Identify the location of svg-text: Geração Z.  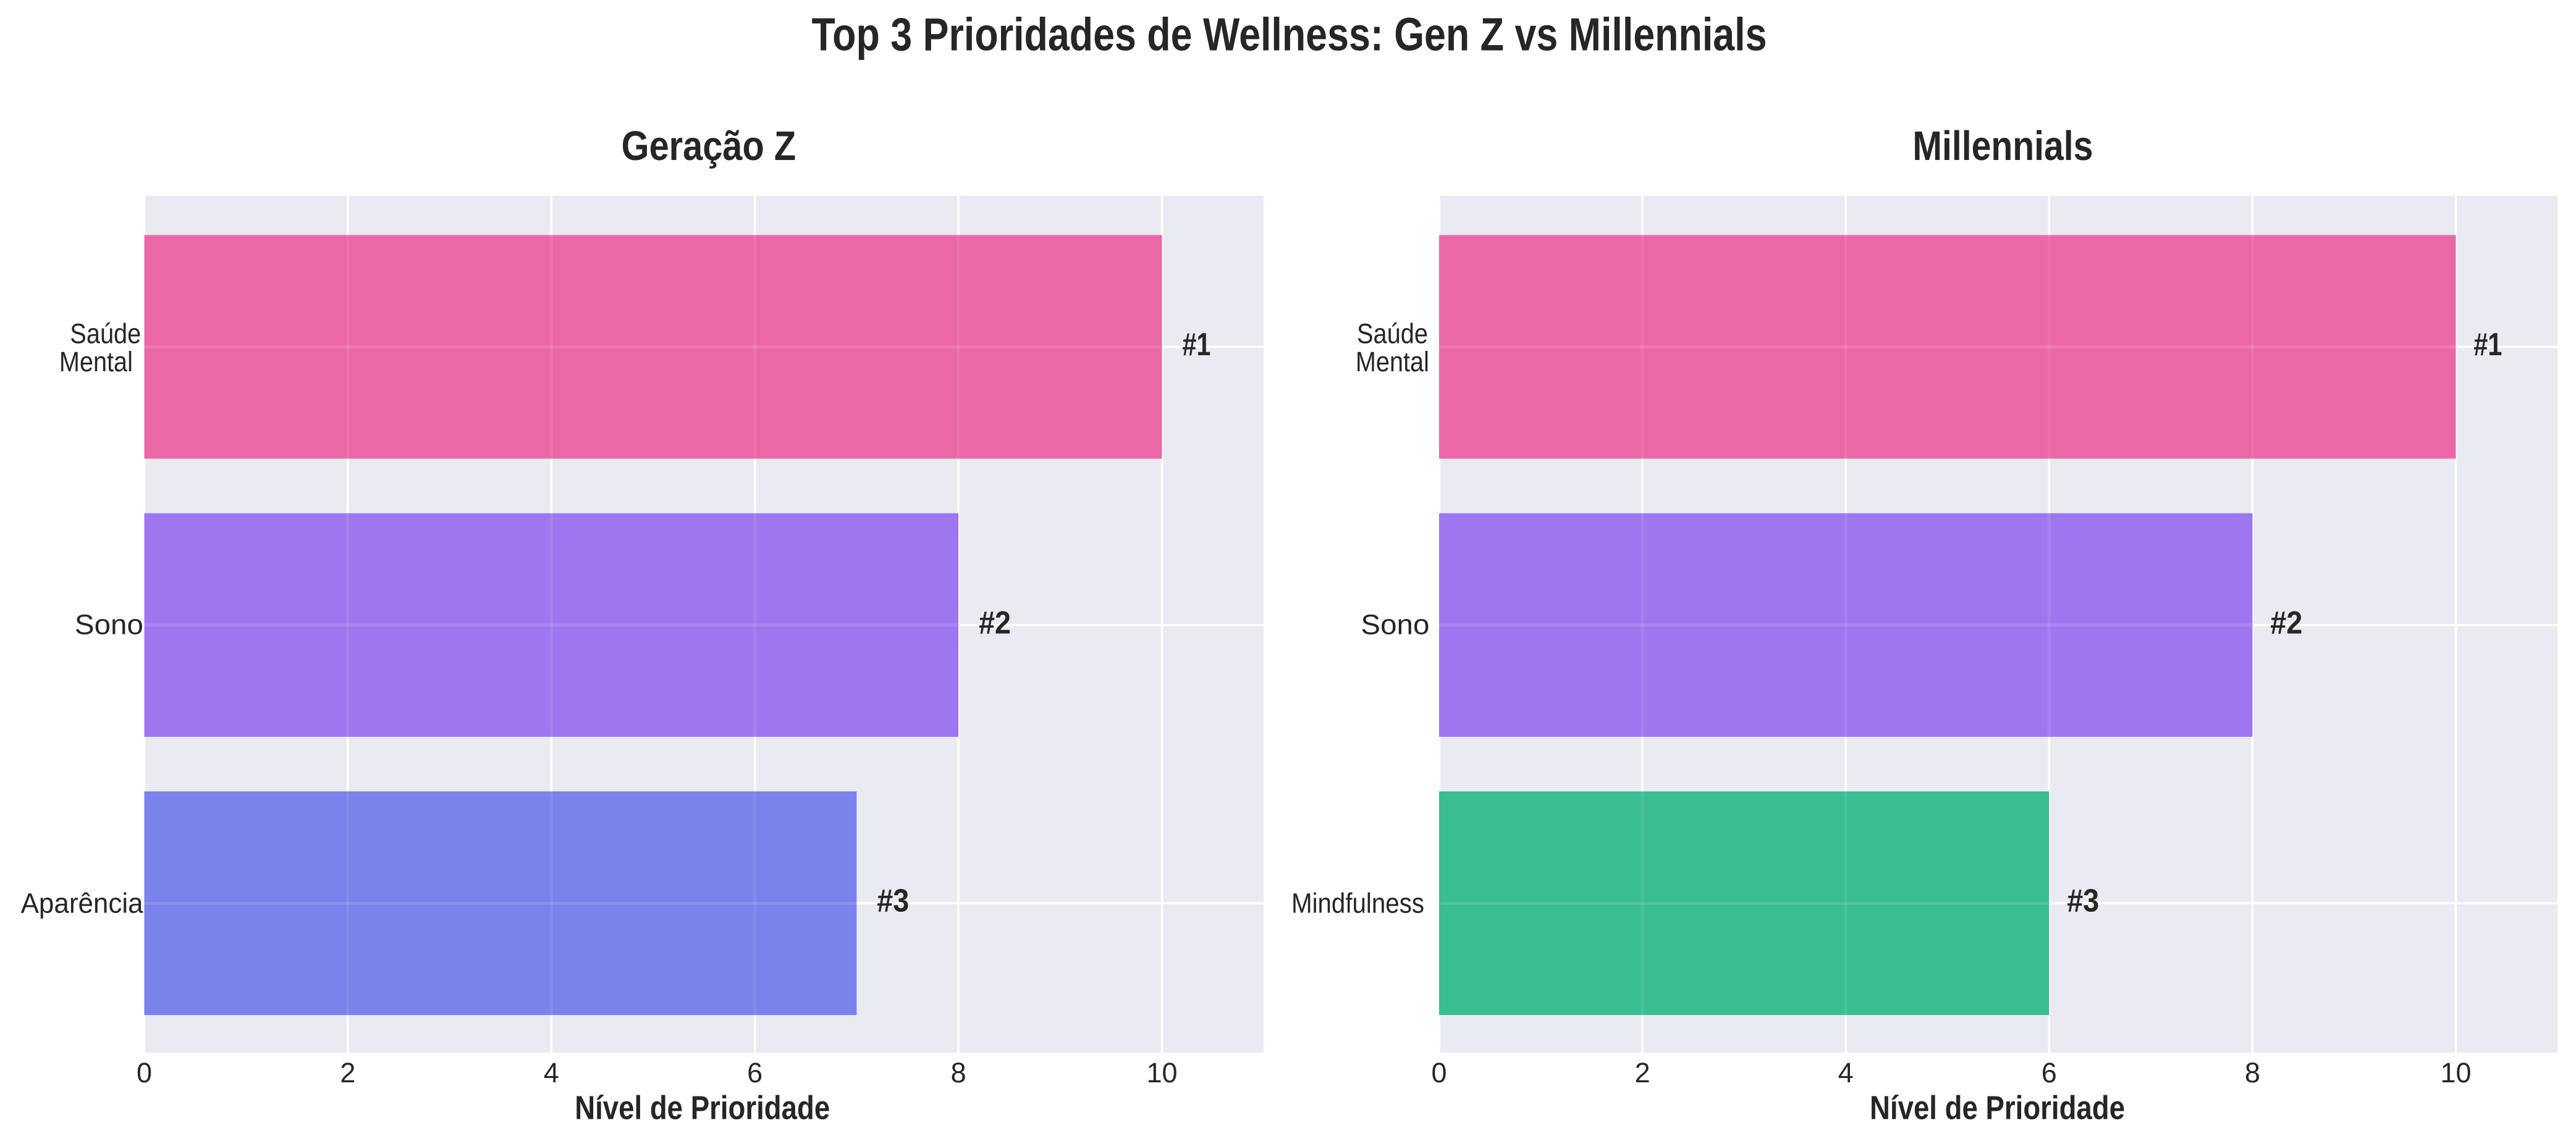
(709, 146).